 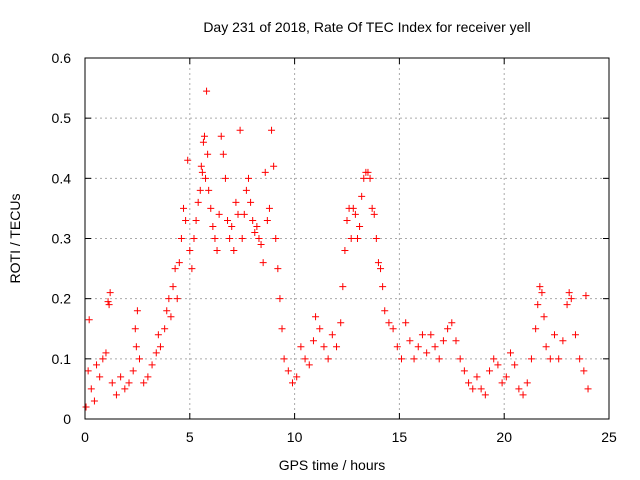 I want to click on y-tick-label: 0.6, so click(x=62, y=58).